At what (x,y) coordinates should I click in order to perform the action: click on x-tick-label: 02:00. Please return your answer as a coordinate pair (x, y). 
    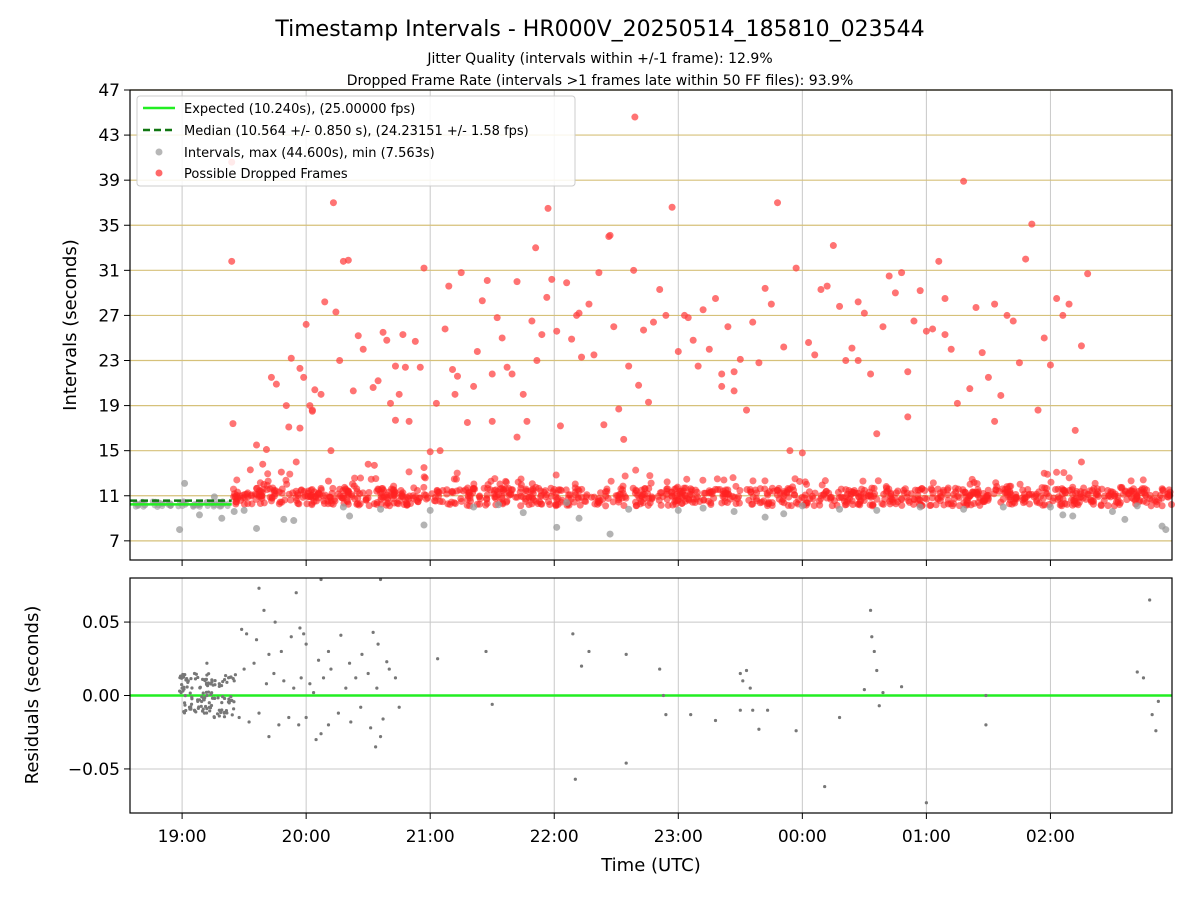
    Looking at the image, I should click on (1050, 837).